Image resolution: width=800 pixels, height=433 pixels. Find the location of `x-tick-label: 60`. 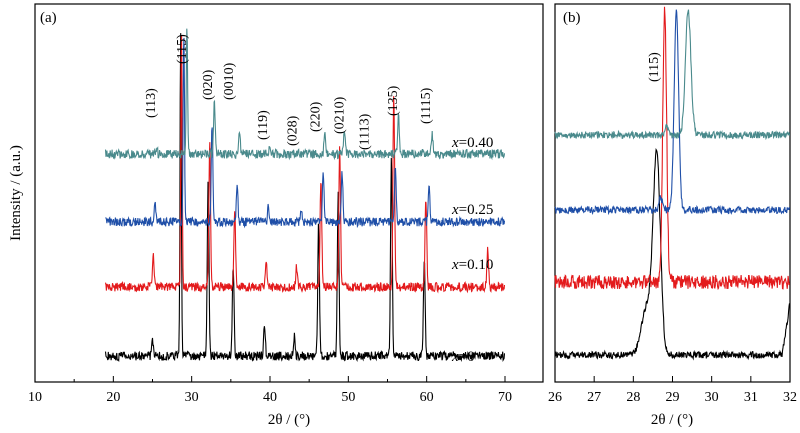

x-tick-label: 60 is located at coordinates (427, 397).